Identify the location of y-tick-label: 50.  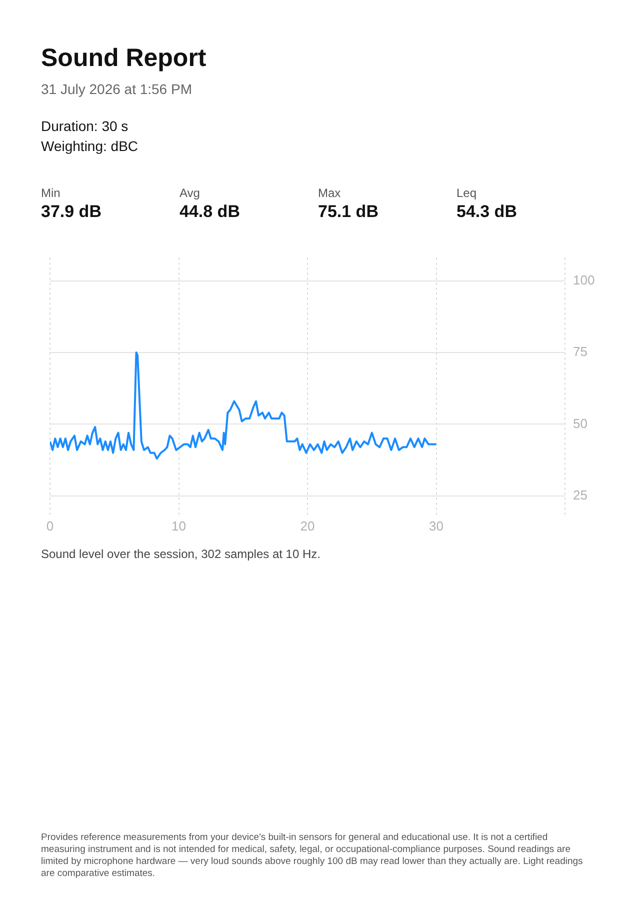
(580, 423).